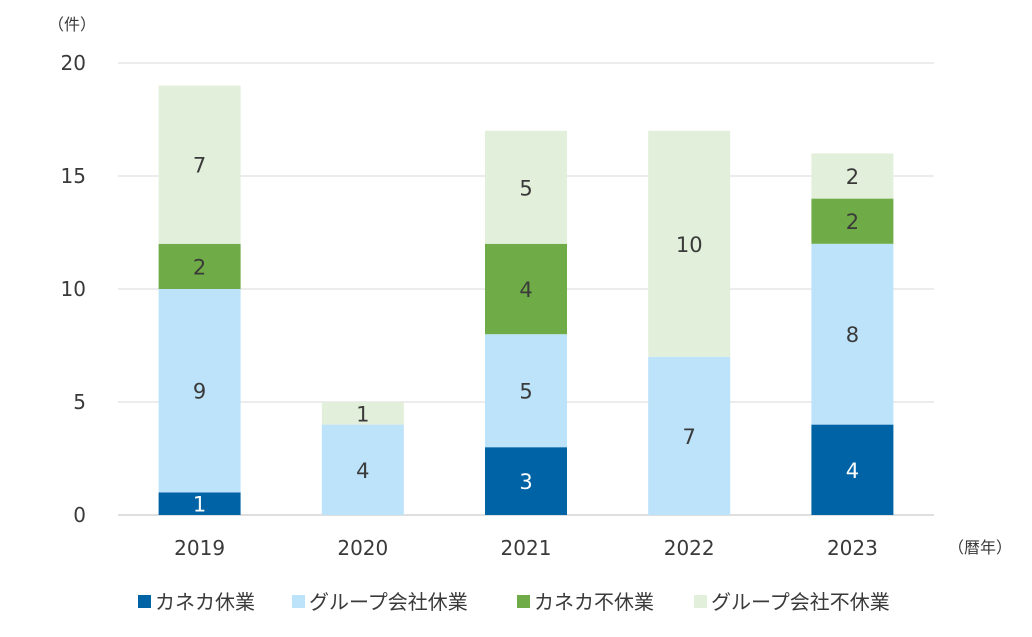 Image resolution: width=1032 pixels, height=637 pixels. What do you see at coordinates (514, 602) in the screenshot?
I see `legend: カネカ休業 グループ会社休業 カネカ不休業 グループ会社不休業` at bounding box center [514, 602].